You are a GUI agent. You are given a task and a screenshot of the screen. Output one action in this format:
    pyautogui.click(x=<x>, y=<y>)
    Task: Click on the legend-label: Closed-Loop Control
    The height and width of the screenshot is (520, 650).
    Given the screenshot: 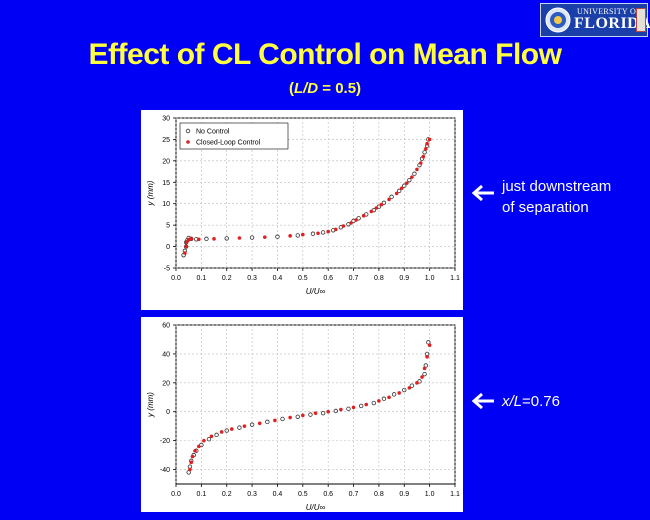 What is the action you would take?
    pyautogui.click(x=228, y=143)
    